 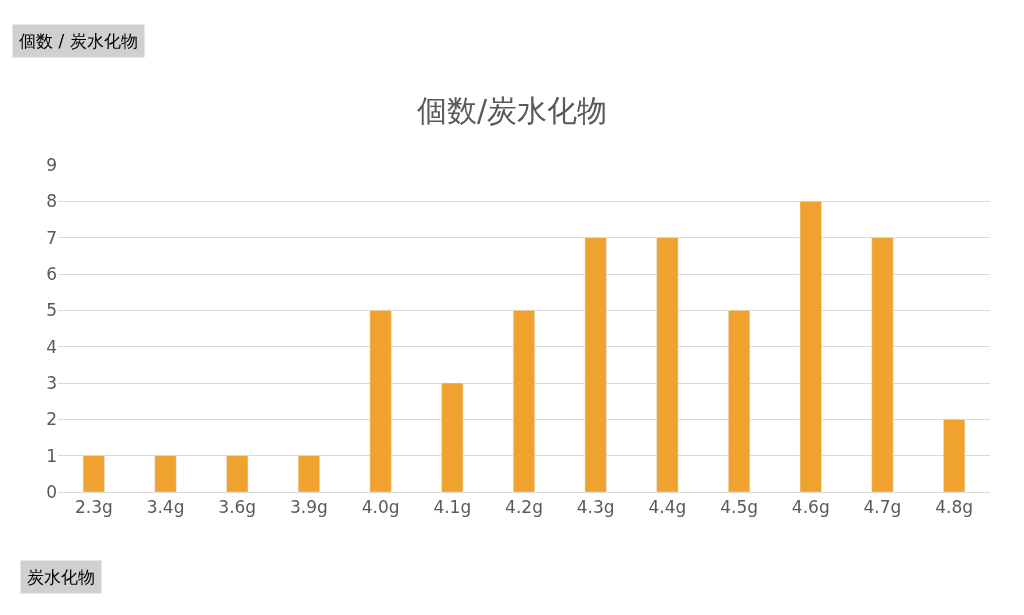 What do you see at coordinates (51, 419) in the screenshot?
I see `y-tick-label: 2` at bounding box center [51, 419].